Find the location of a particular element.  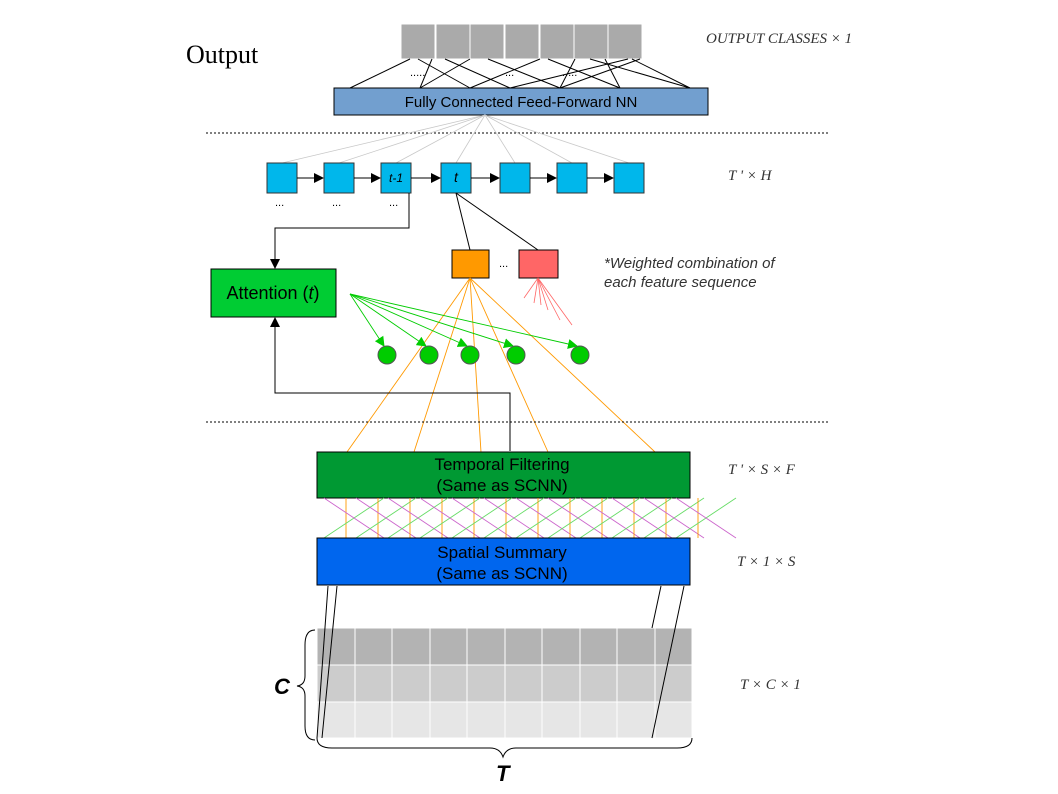

output-connections is located at coordinates (520, 73).